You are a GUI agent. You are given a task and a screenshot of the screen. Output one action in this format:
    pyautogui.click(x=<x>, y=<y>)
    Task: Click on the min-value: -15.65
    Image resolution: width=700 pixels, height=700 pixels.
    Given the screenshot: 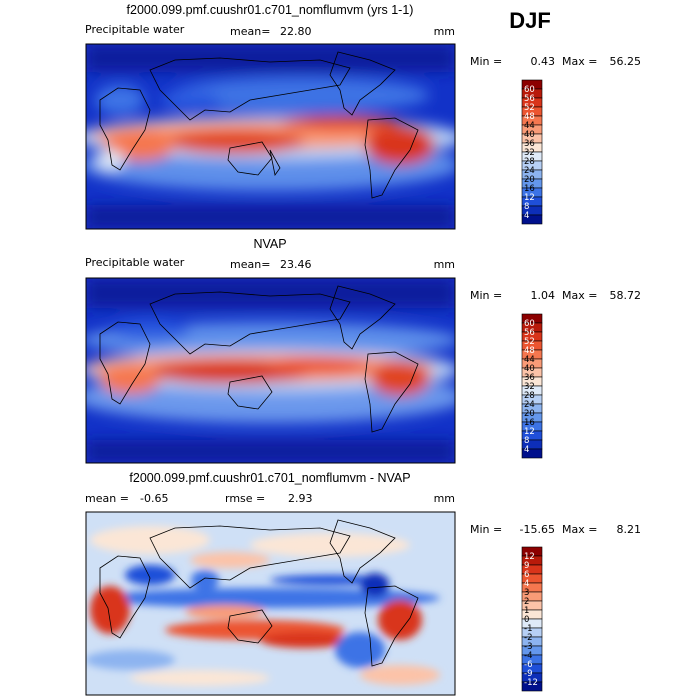 What is the action you would take?
    pyautogui.click(x=537, y=529)
    